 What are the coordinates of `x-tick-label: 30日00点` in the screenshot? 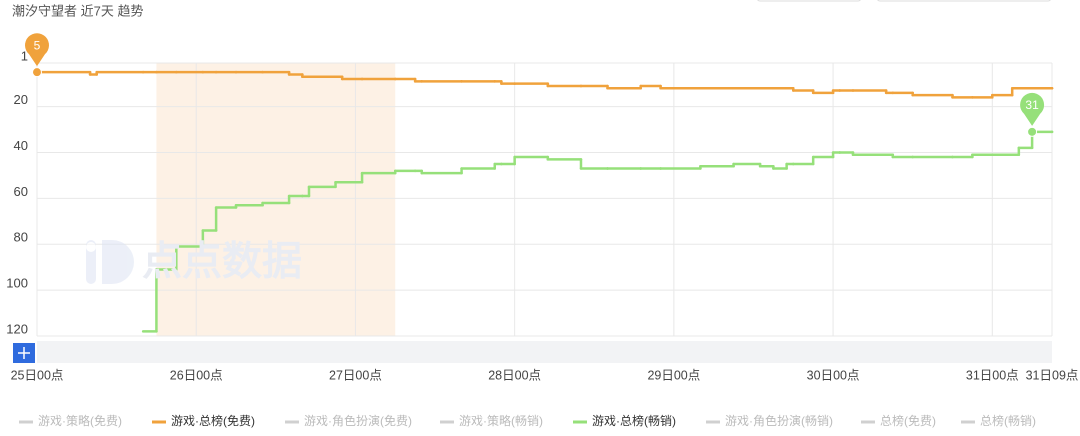 It's located at (833, 375).